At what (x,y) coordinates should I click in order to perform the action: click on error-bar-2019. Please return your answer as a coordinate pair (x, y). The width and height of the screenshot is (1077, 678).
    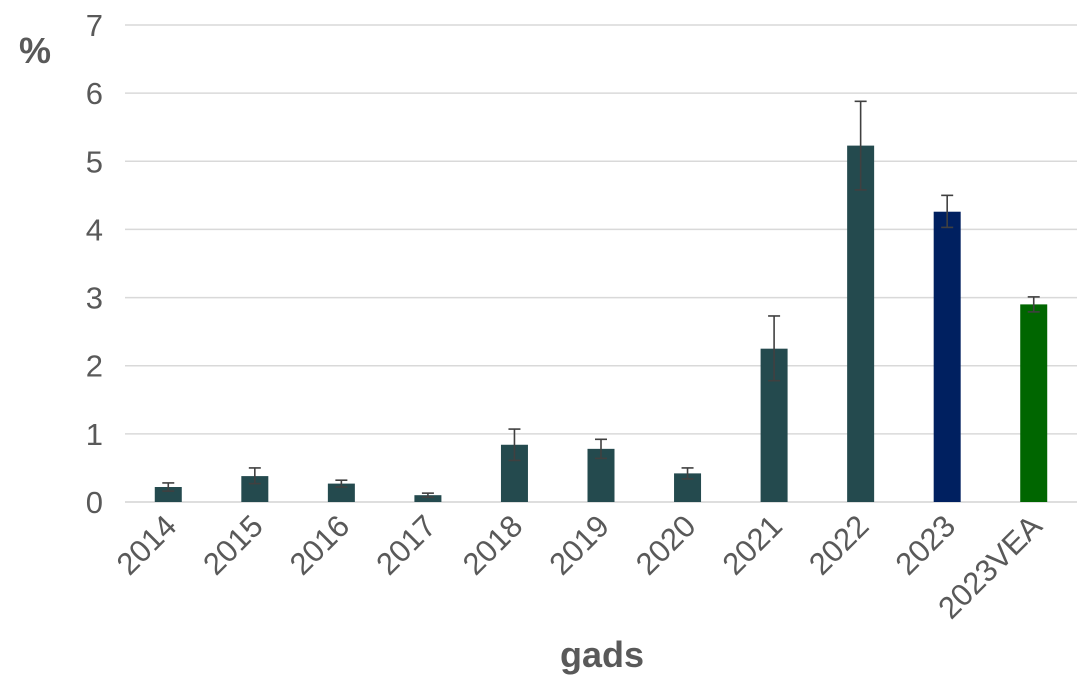
    Looking at the image, I should click on (601, 449).